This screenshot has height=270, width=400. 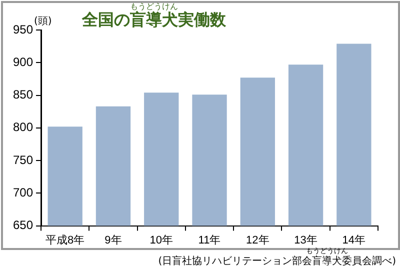 What do you see at coordinates (23, 61) in the screenshot?
I see `y-tick-label: 900` at bounding box center [23, 61].